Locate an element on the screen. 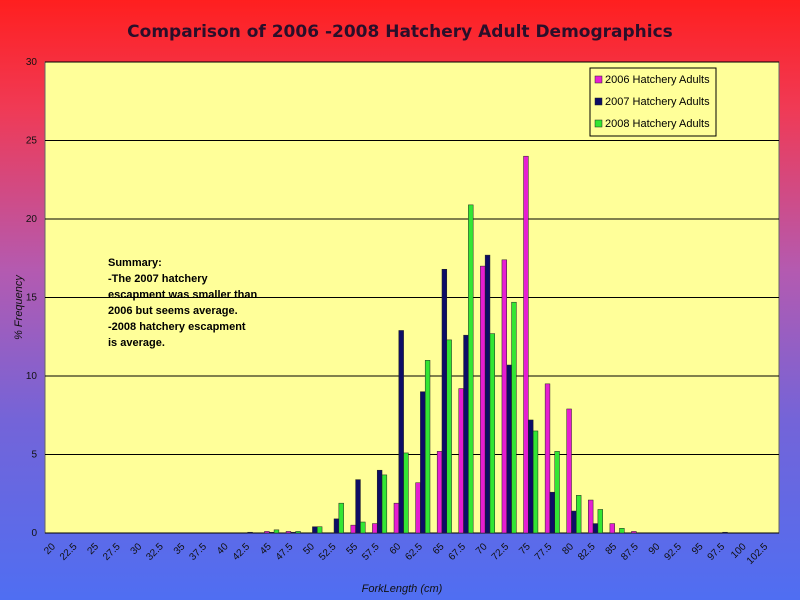  x-tick-label: 97.5 is located at coordinates (717, 552).